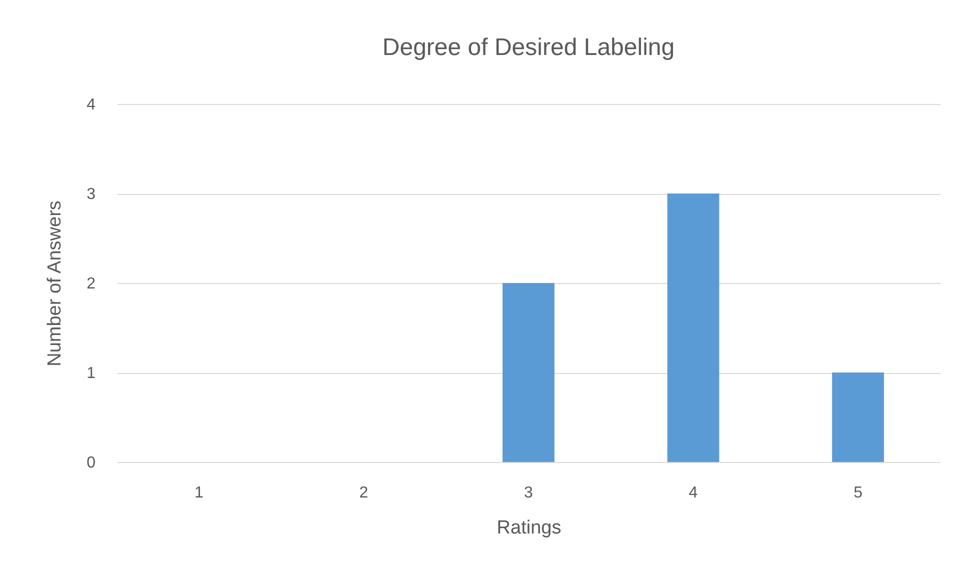  Describe the element at coordinates (199, 493) in the screenshot. I see `x-tick-label: 1` at that location.